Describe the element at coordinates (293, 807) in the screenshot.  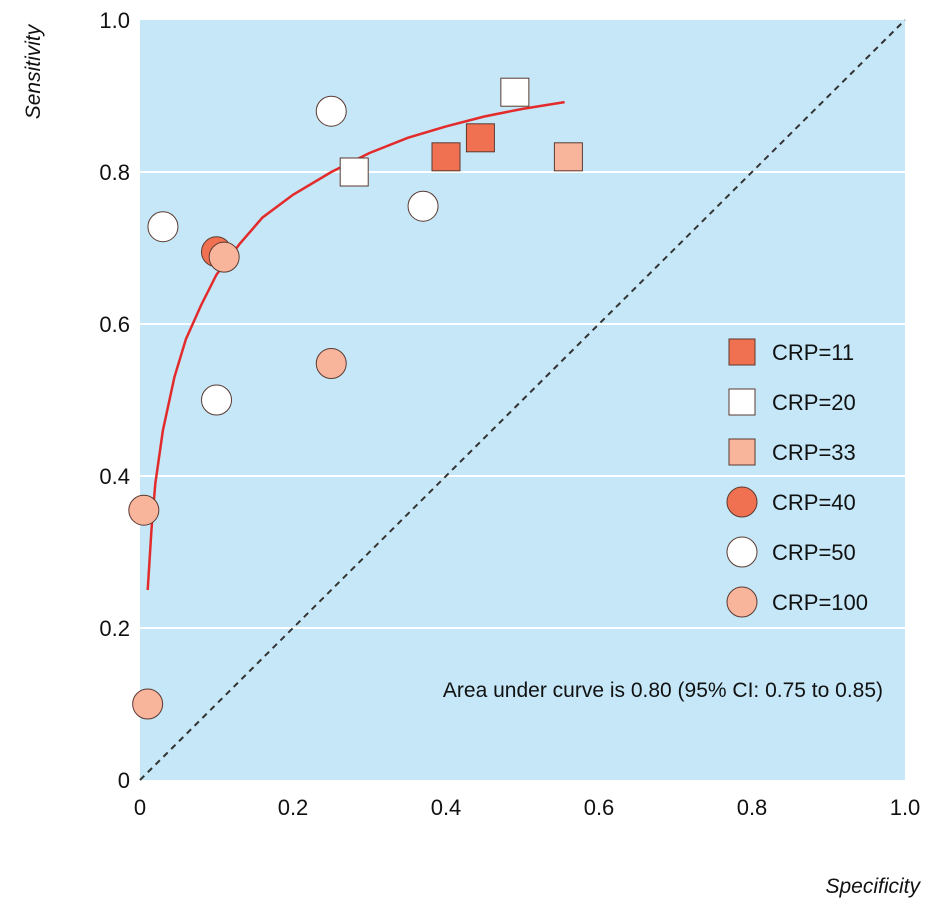
I see `x-tick-label: 0.2` at that location.